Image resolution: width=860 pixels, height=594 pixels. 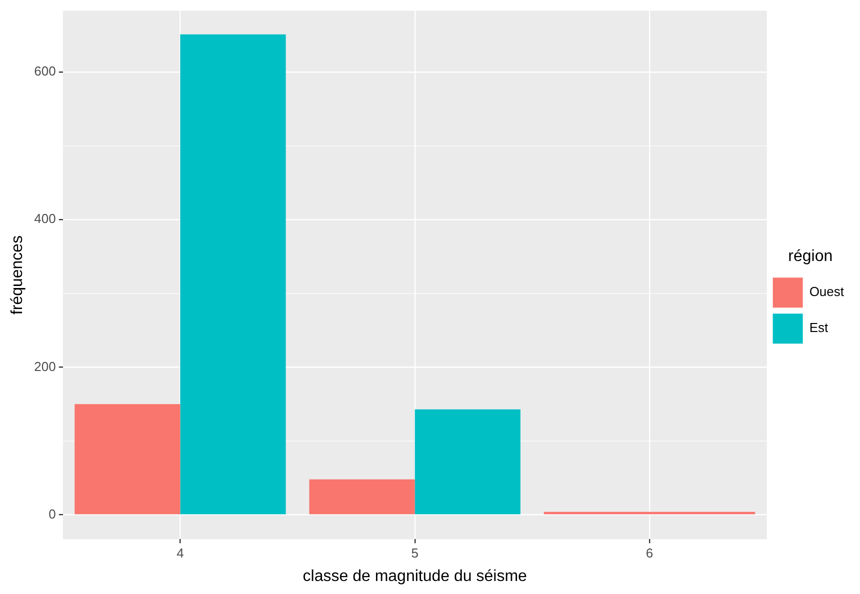 I want to click on x-tick-label: 4, so click(x=180, y=553).